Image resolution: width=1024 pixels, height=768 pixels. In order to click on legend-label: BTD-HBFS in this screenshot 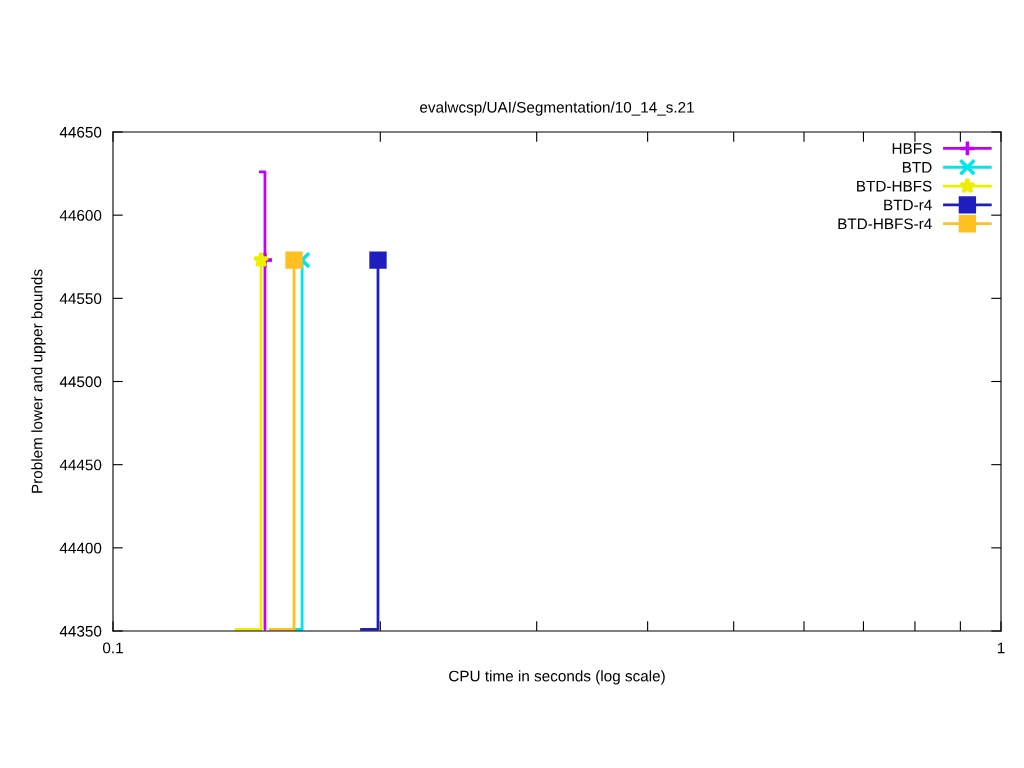, I will do `click(894, 186)`.